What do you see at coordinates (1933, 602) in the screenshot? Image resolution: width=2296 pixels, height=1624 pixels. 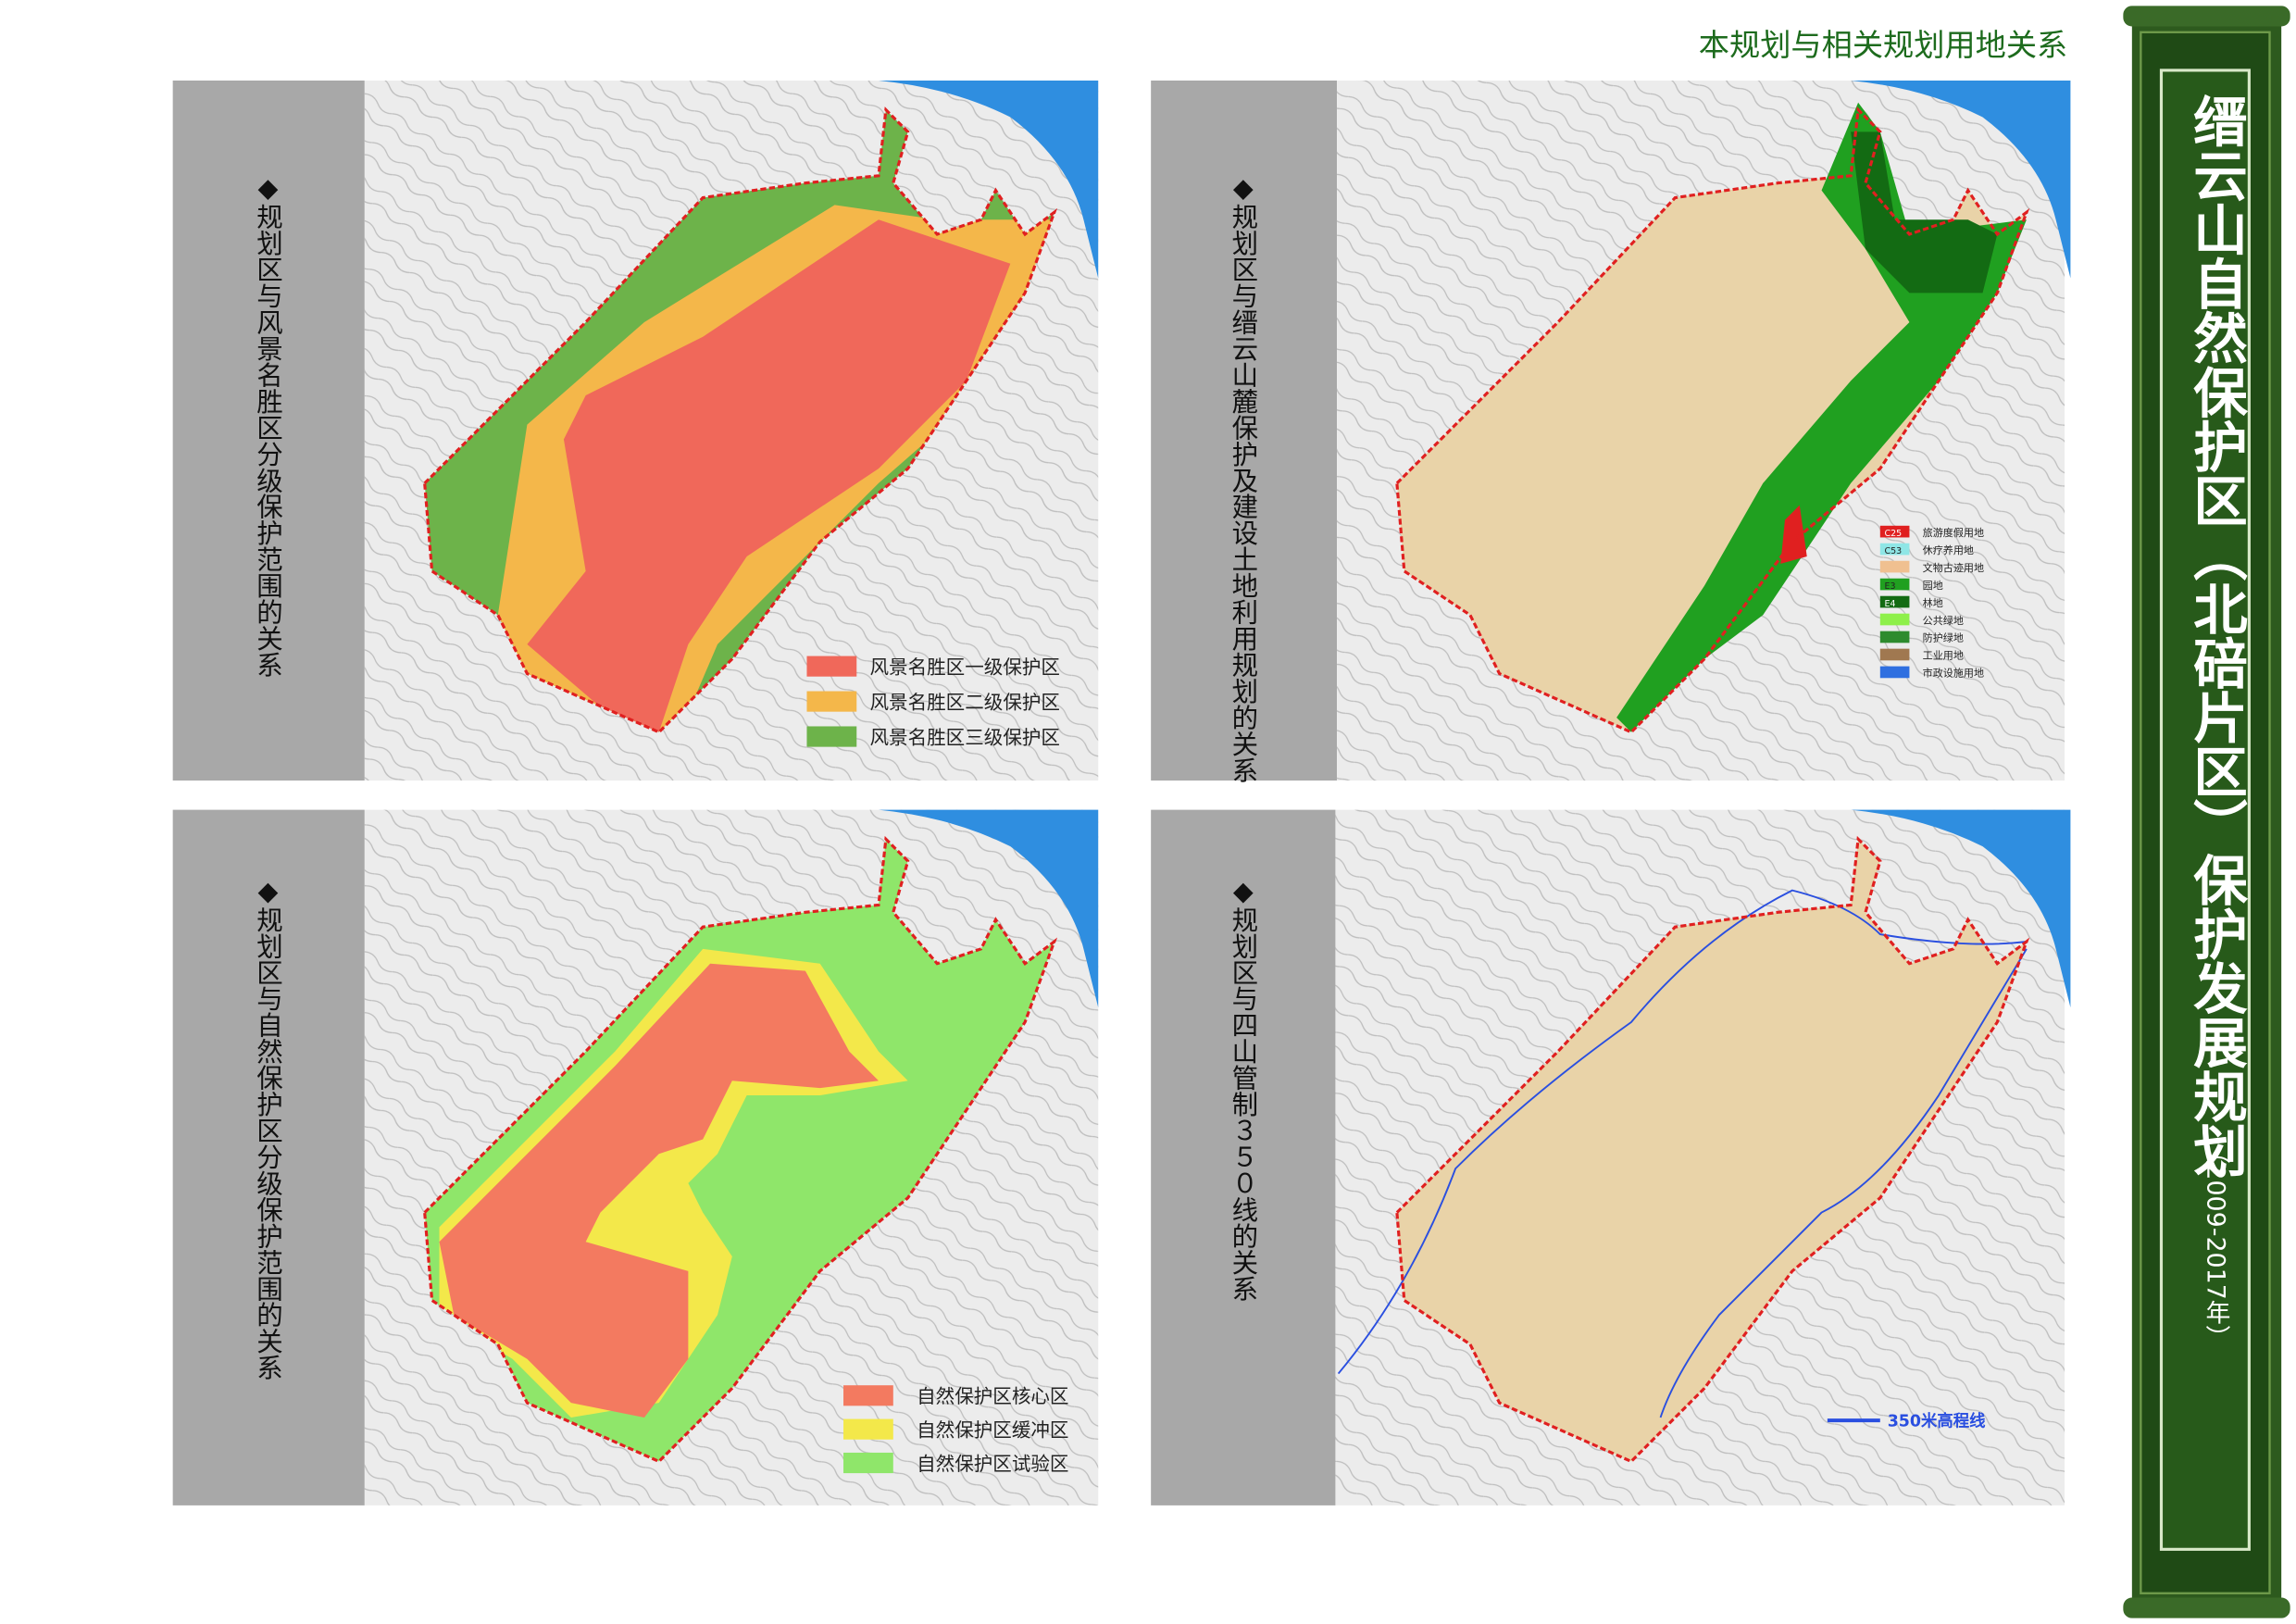 I see `legend-label: 林地` at bounding box center [1933, 602].